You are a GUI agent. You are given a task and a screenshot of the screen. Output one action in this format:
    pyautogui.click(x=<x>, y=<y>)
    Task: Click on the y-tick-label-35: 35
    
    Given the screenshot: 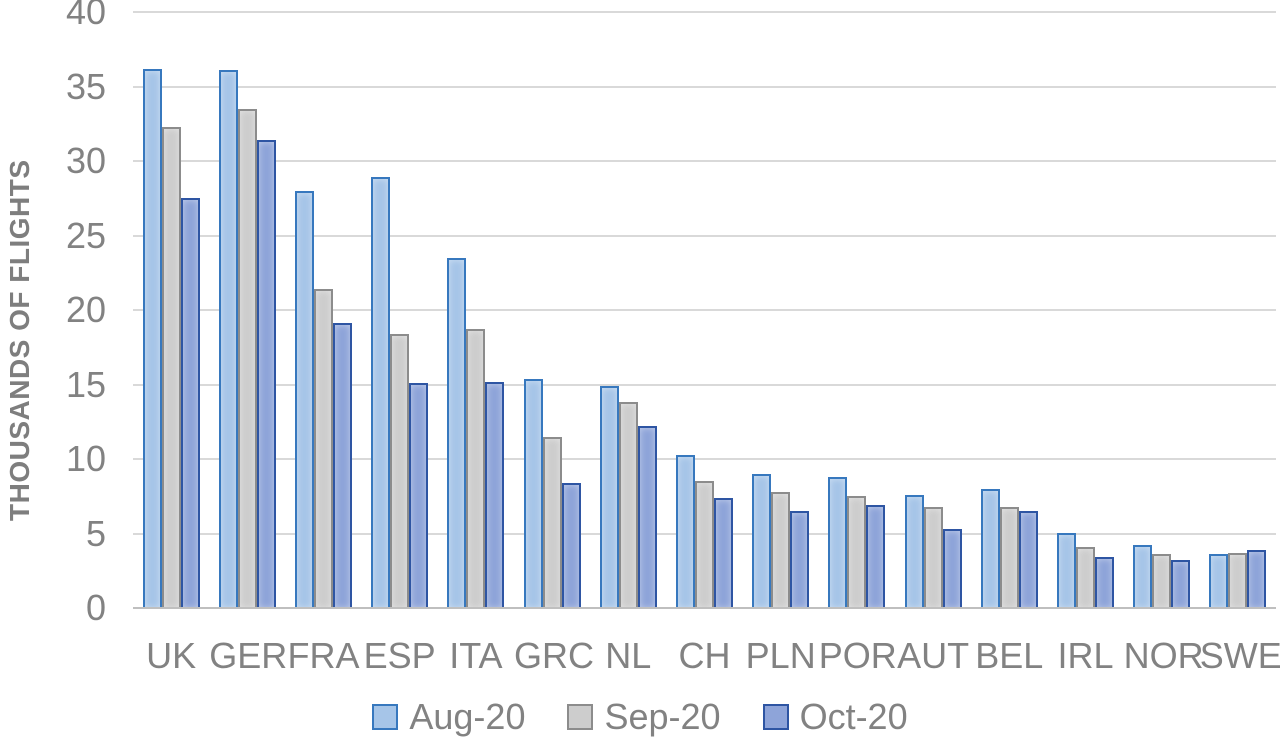 What is the action you would take?
    pyautogui.click(x=85, y=86)
    